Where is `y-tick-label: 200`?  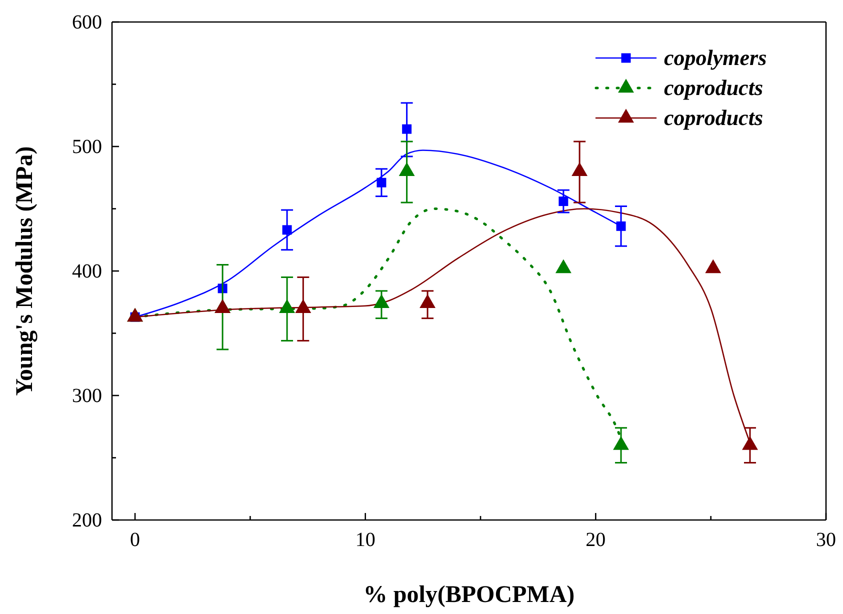 y-tick-label: 200 is located at coordinates (87, 520).